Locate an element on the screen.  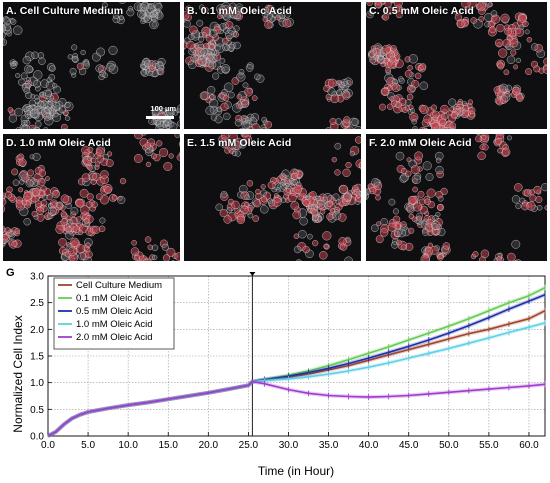
y-tick-label: 3.0 is located at coordinates (37, 277).